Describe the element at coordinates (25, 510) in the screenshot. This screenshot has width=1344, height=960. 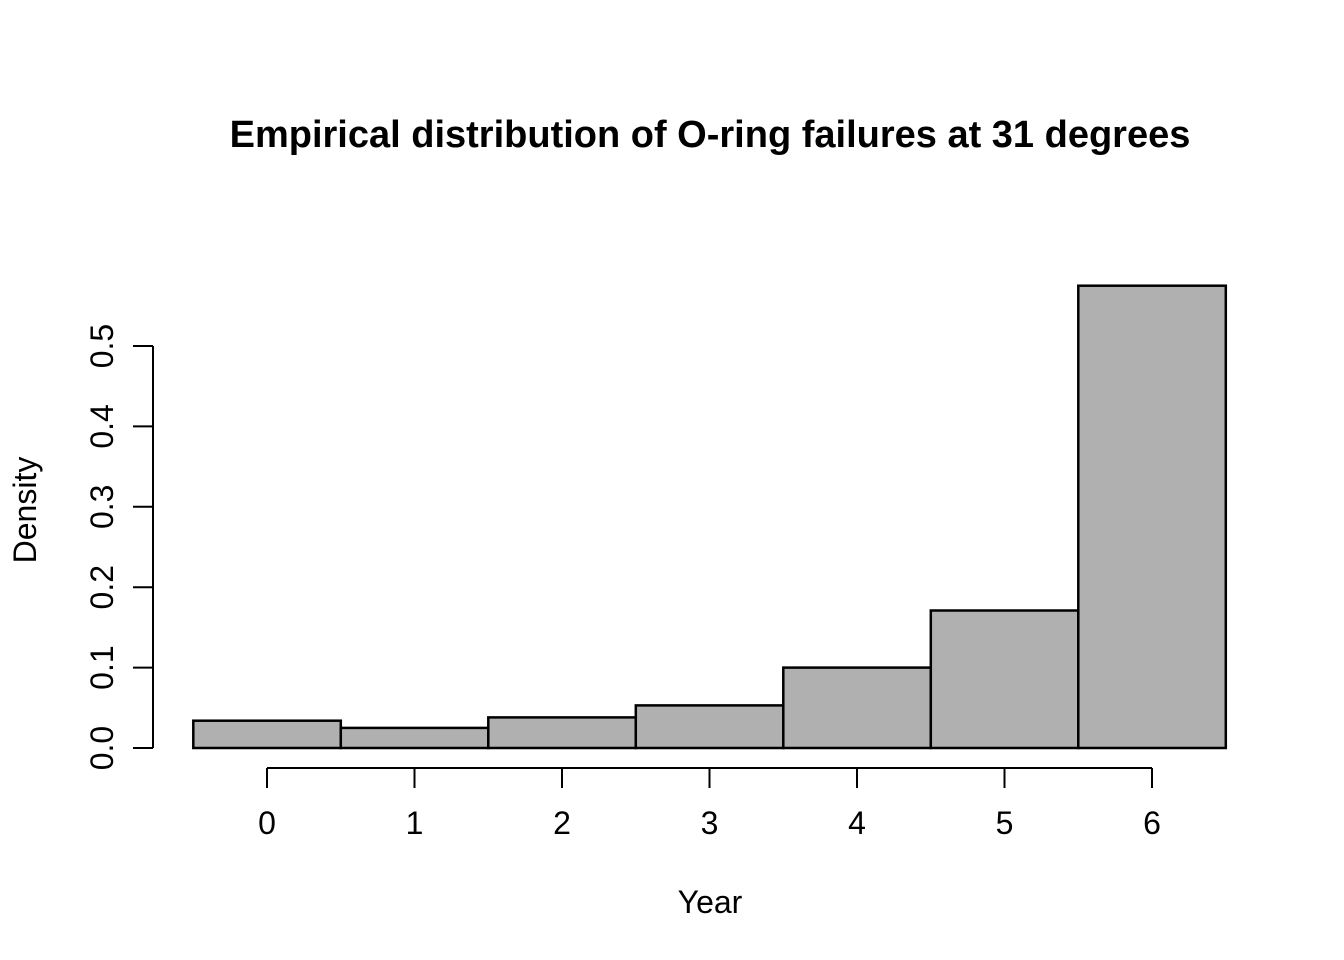
I see `y-axis-title: Density` at that location.